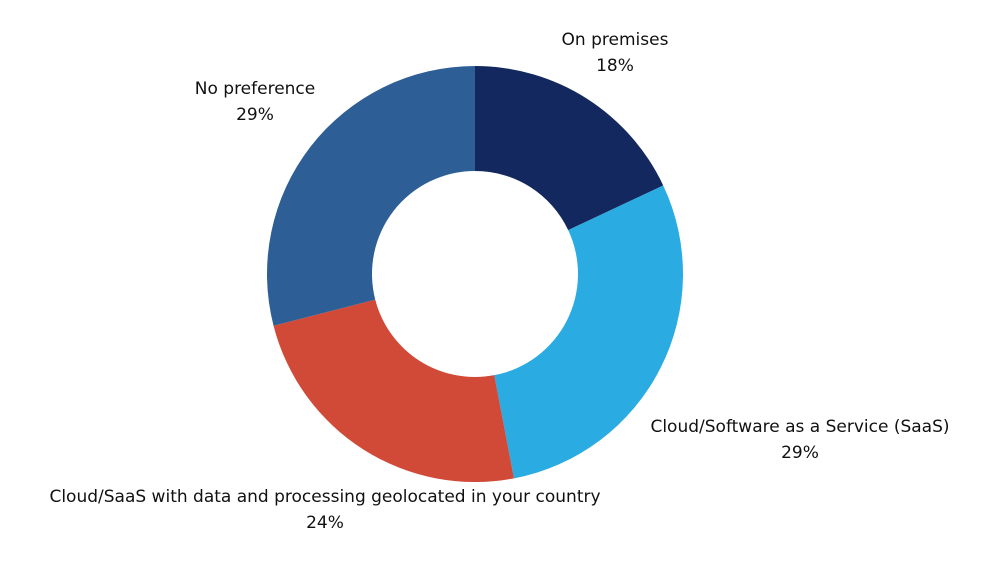  Describe the element at coordinates (799, 427) in the screenshot. I see `segment-label: Cloud/Software as a Service (SaaS)` at that location.